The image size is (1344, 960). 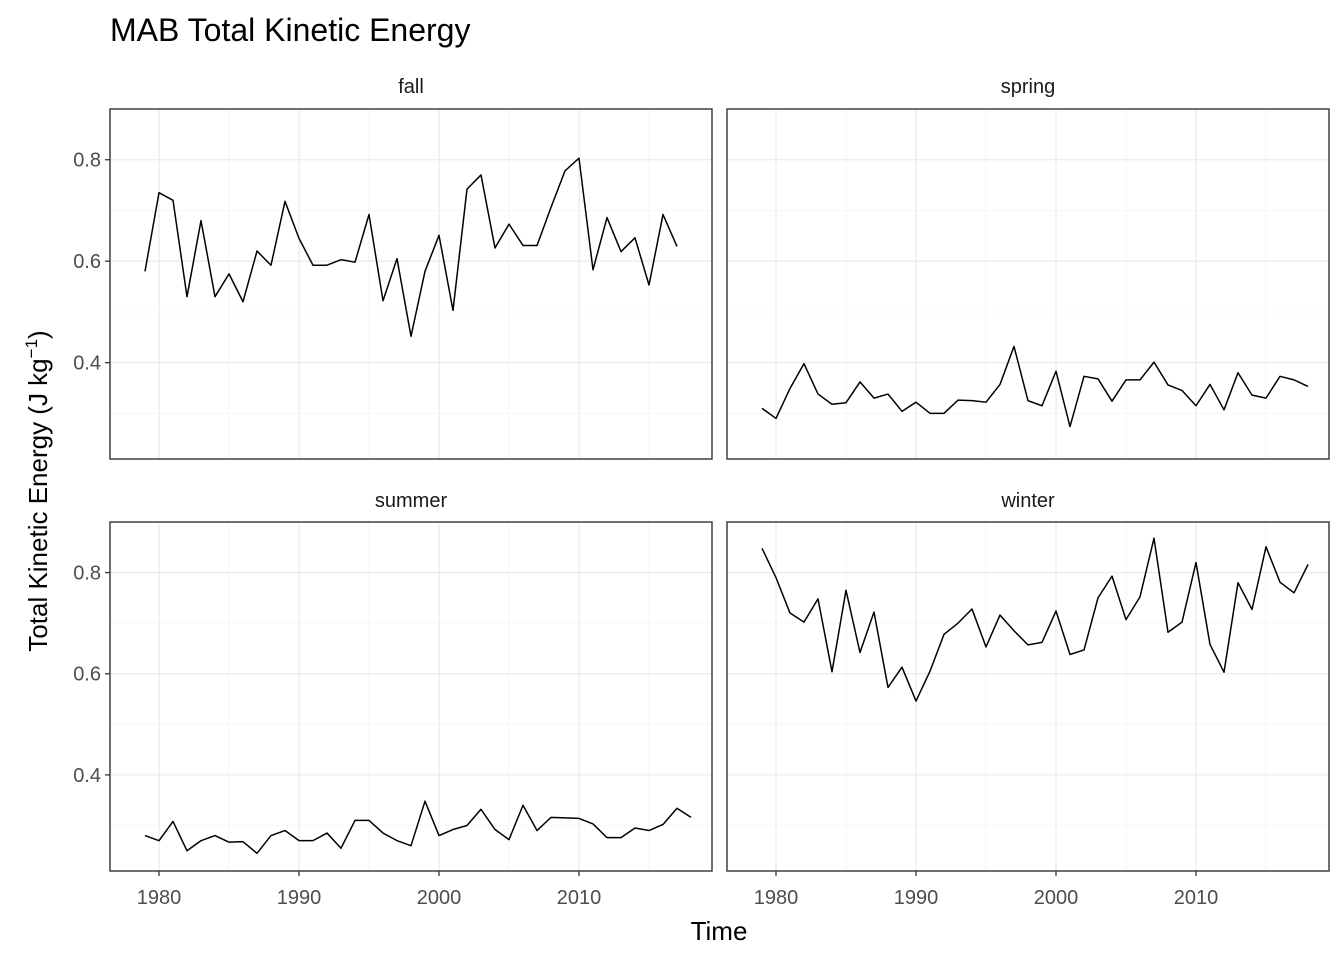 I want to click on y-axis-title-group: Total Kinetic Energy (J kg−1), so click(x=37, y=490).